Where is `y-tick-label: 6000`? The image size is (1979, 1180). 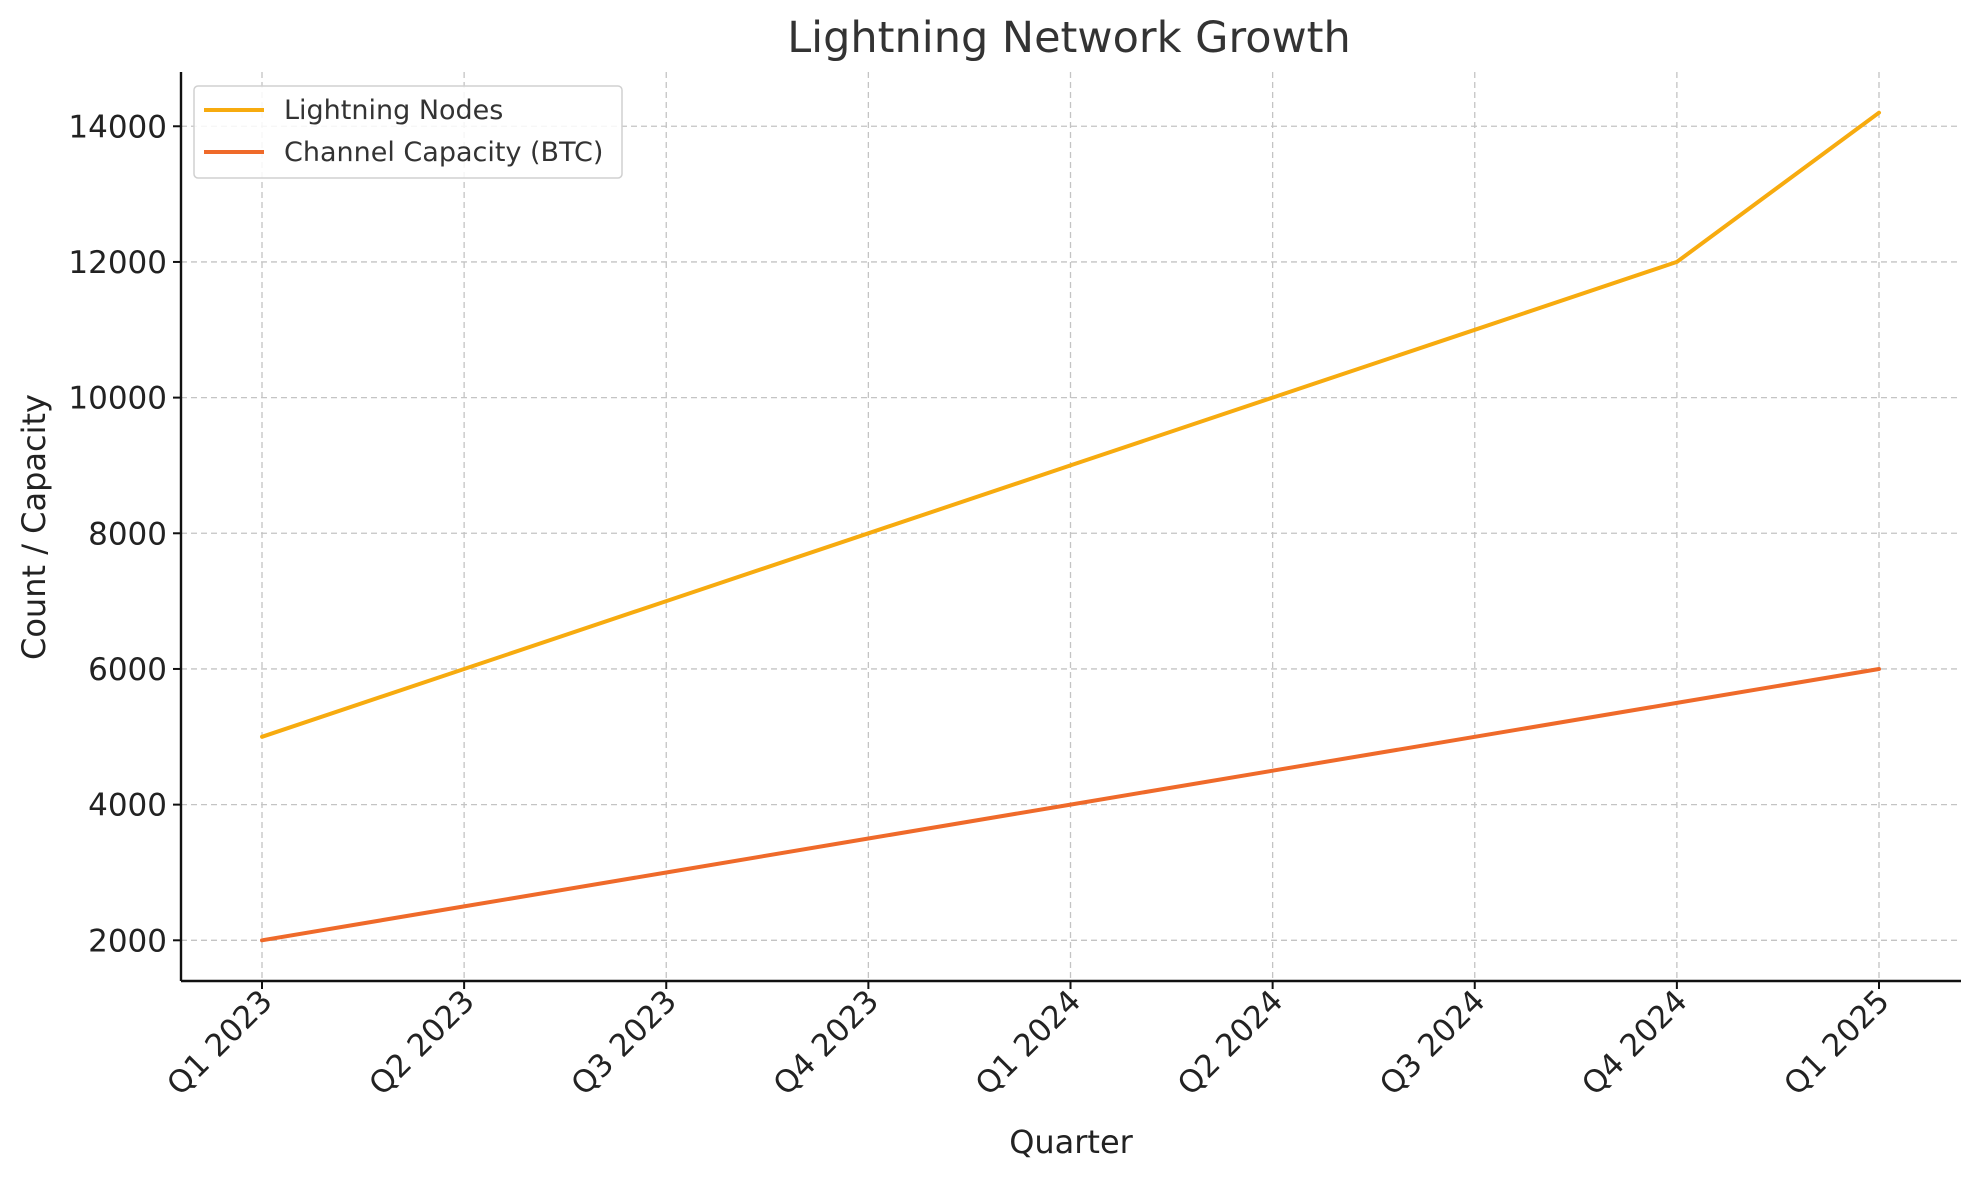 y-tick-label: 6000 is located at coordinates (127, 670).